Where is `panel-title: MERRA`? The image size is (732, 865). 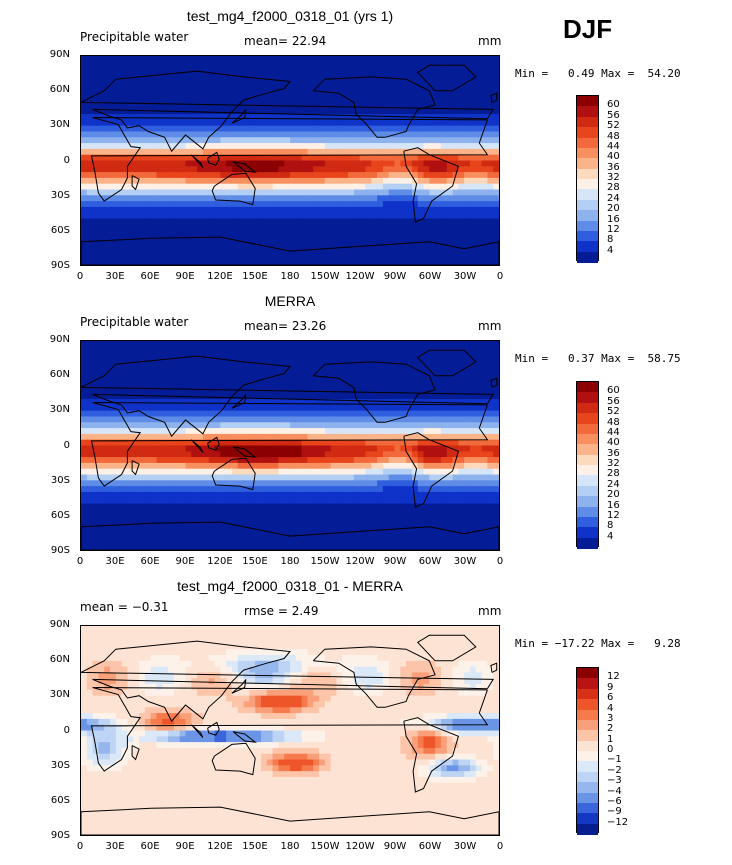
panel-title: MERRA is located at coordinates (290, 301).